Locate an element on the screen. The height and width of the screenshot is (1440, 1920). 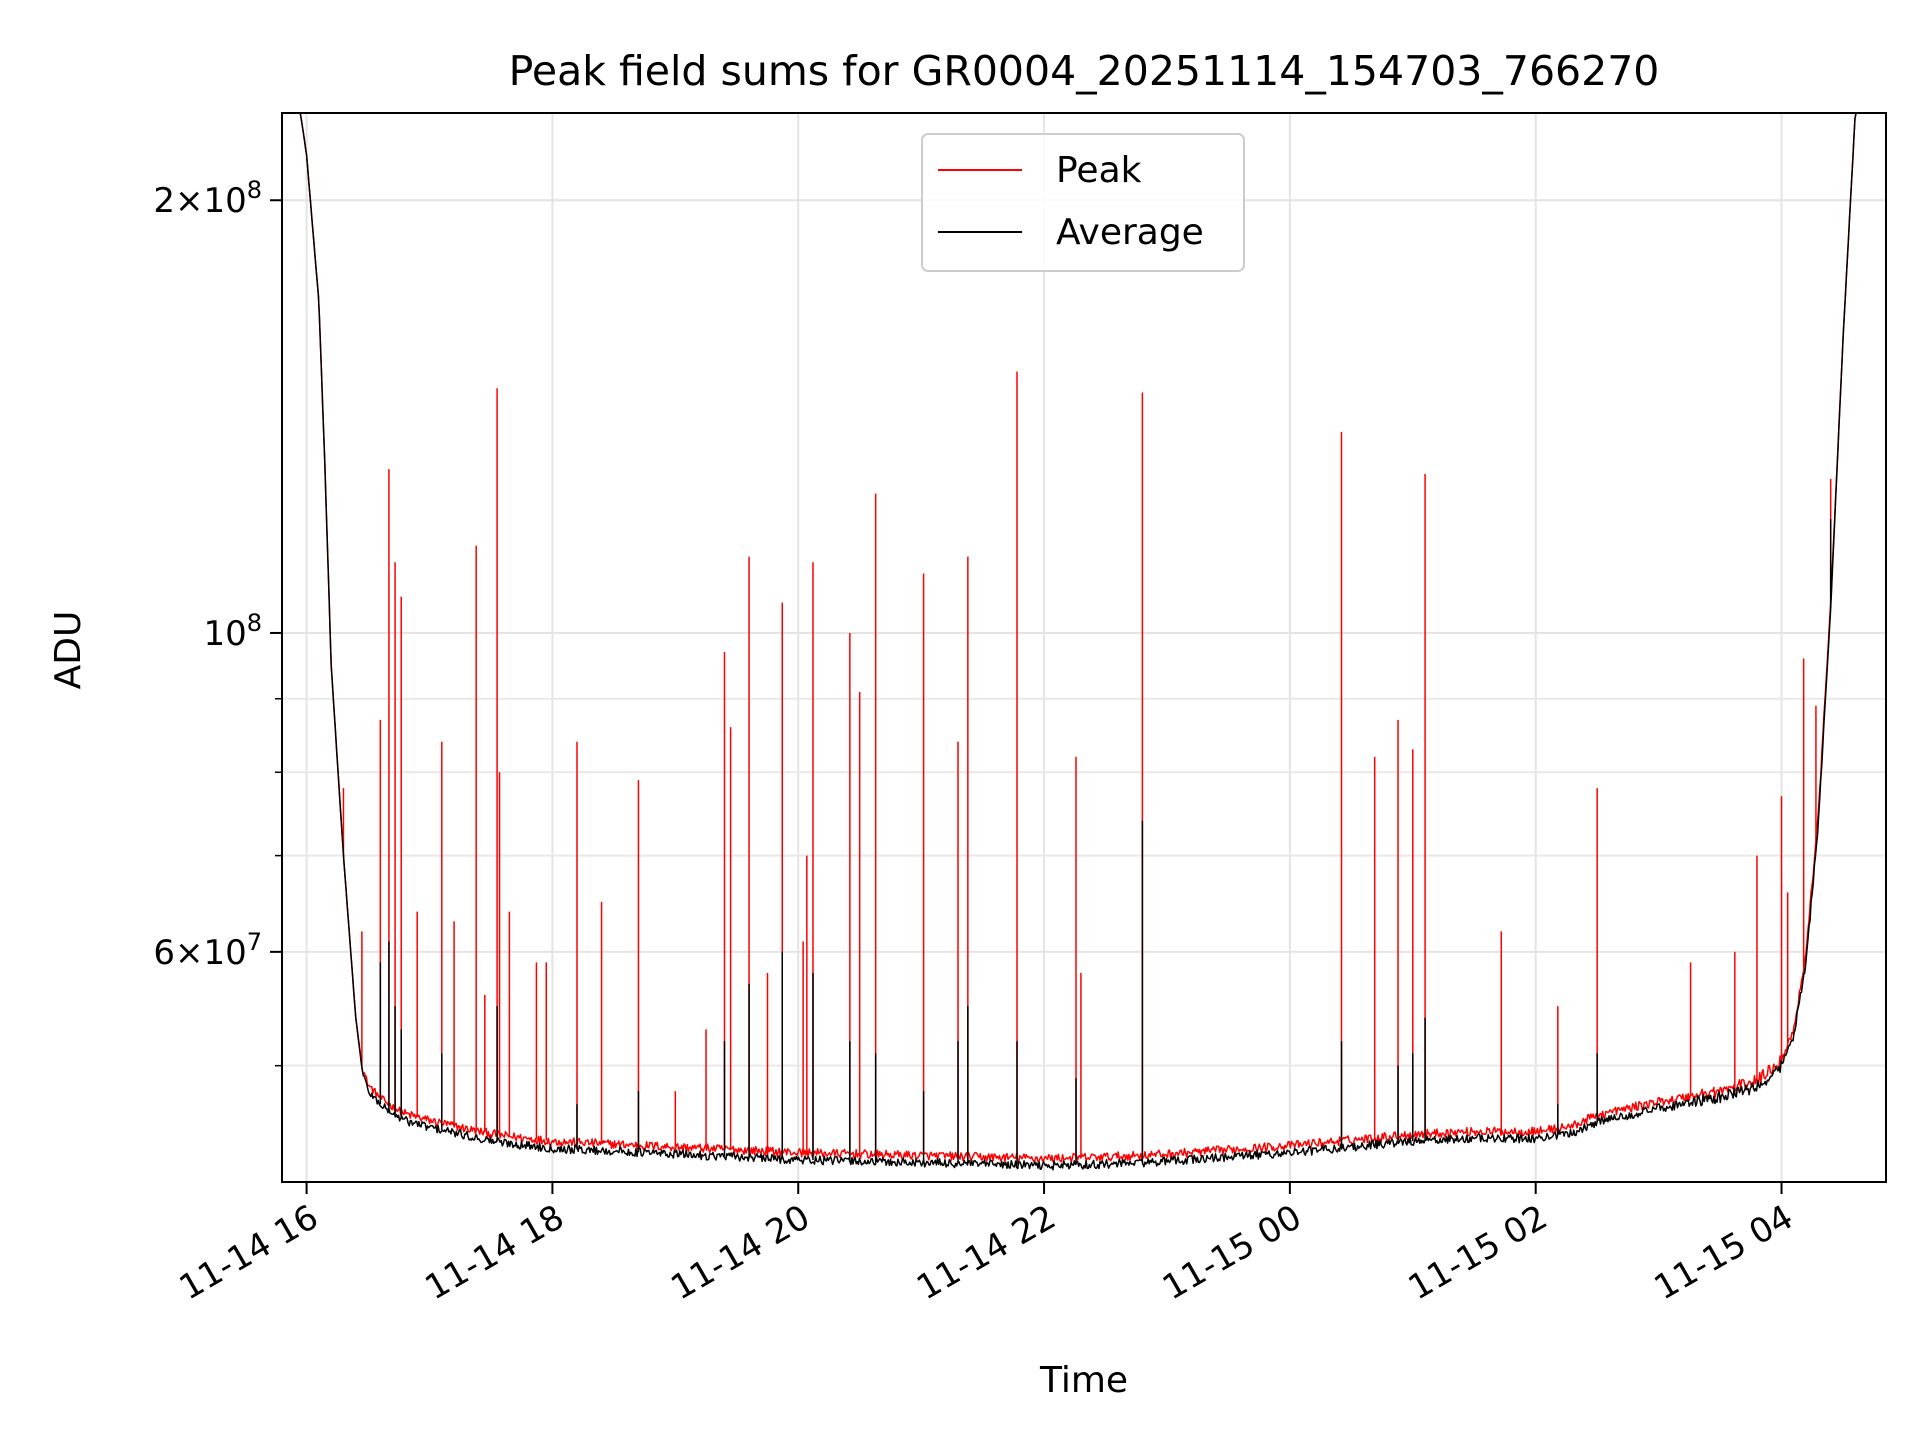
legend-box is located at coordinates (1083, 202).